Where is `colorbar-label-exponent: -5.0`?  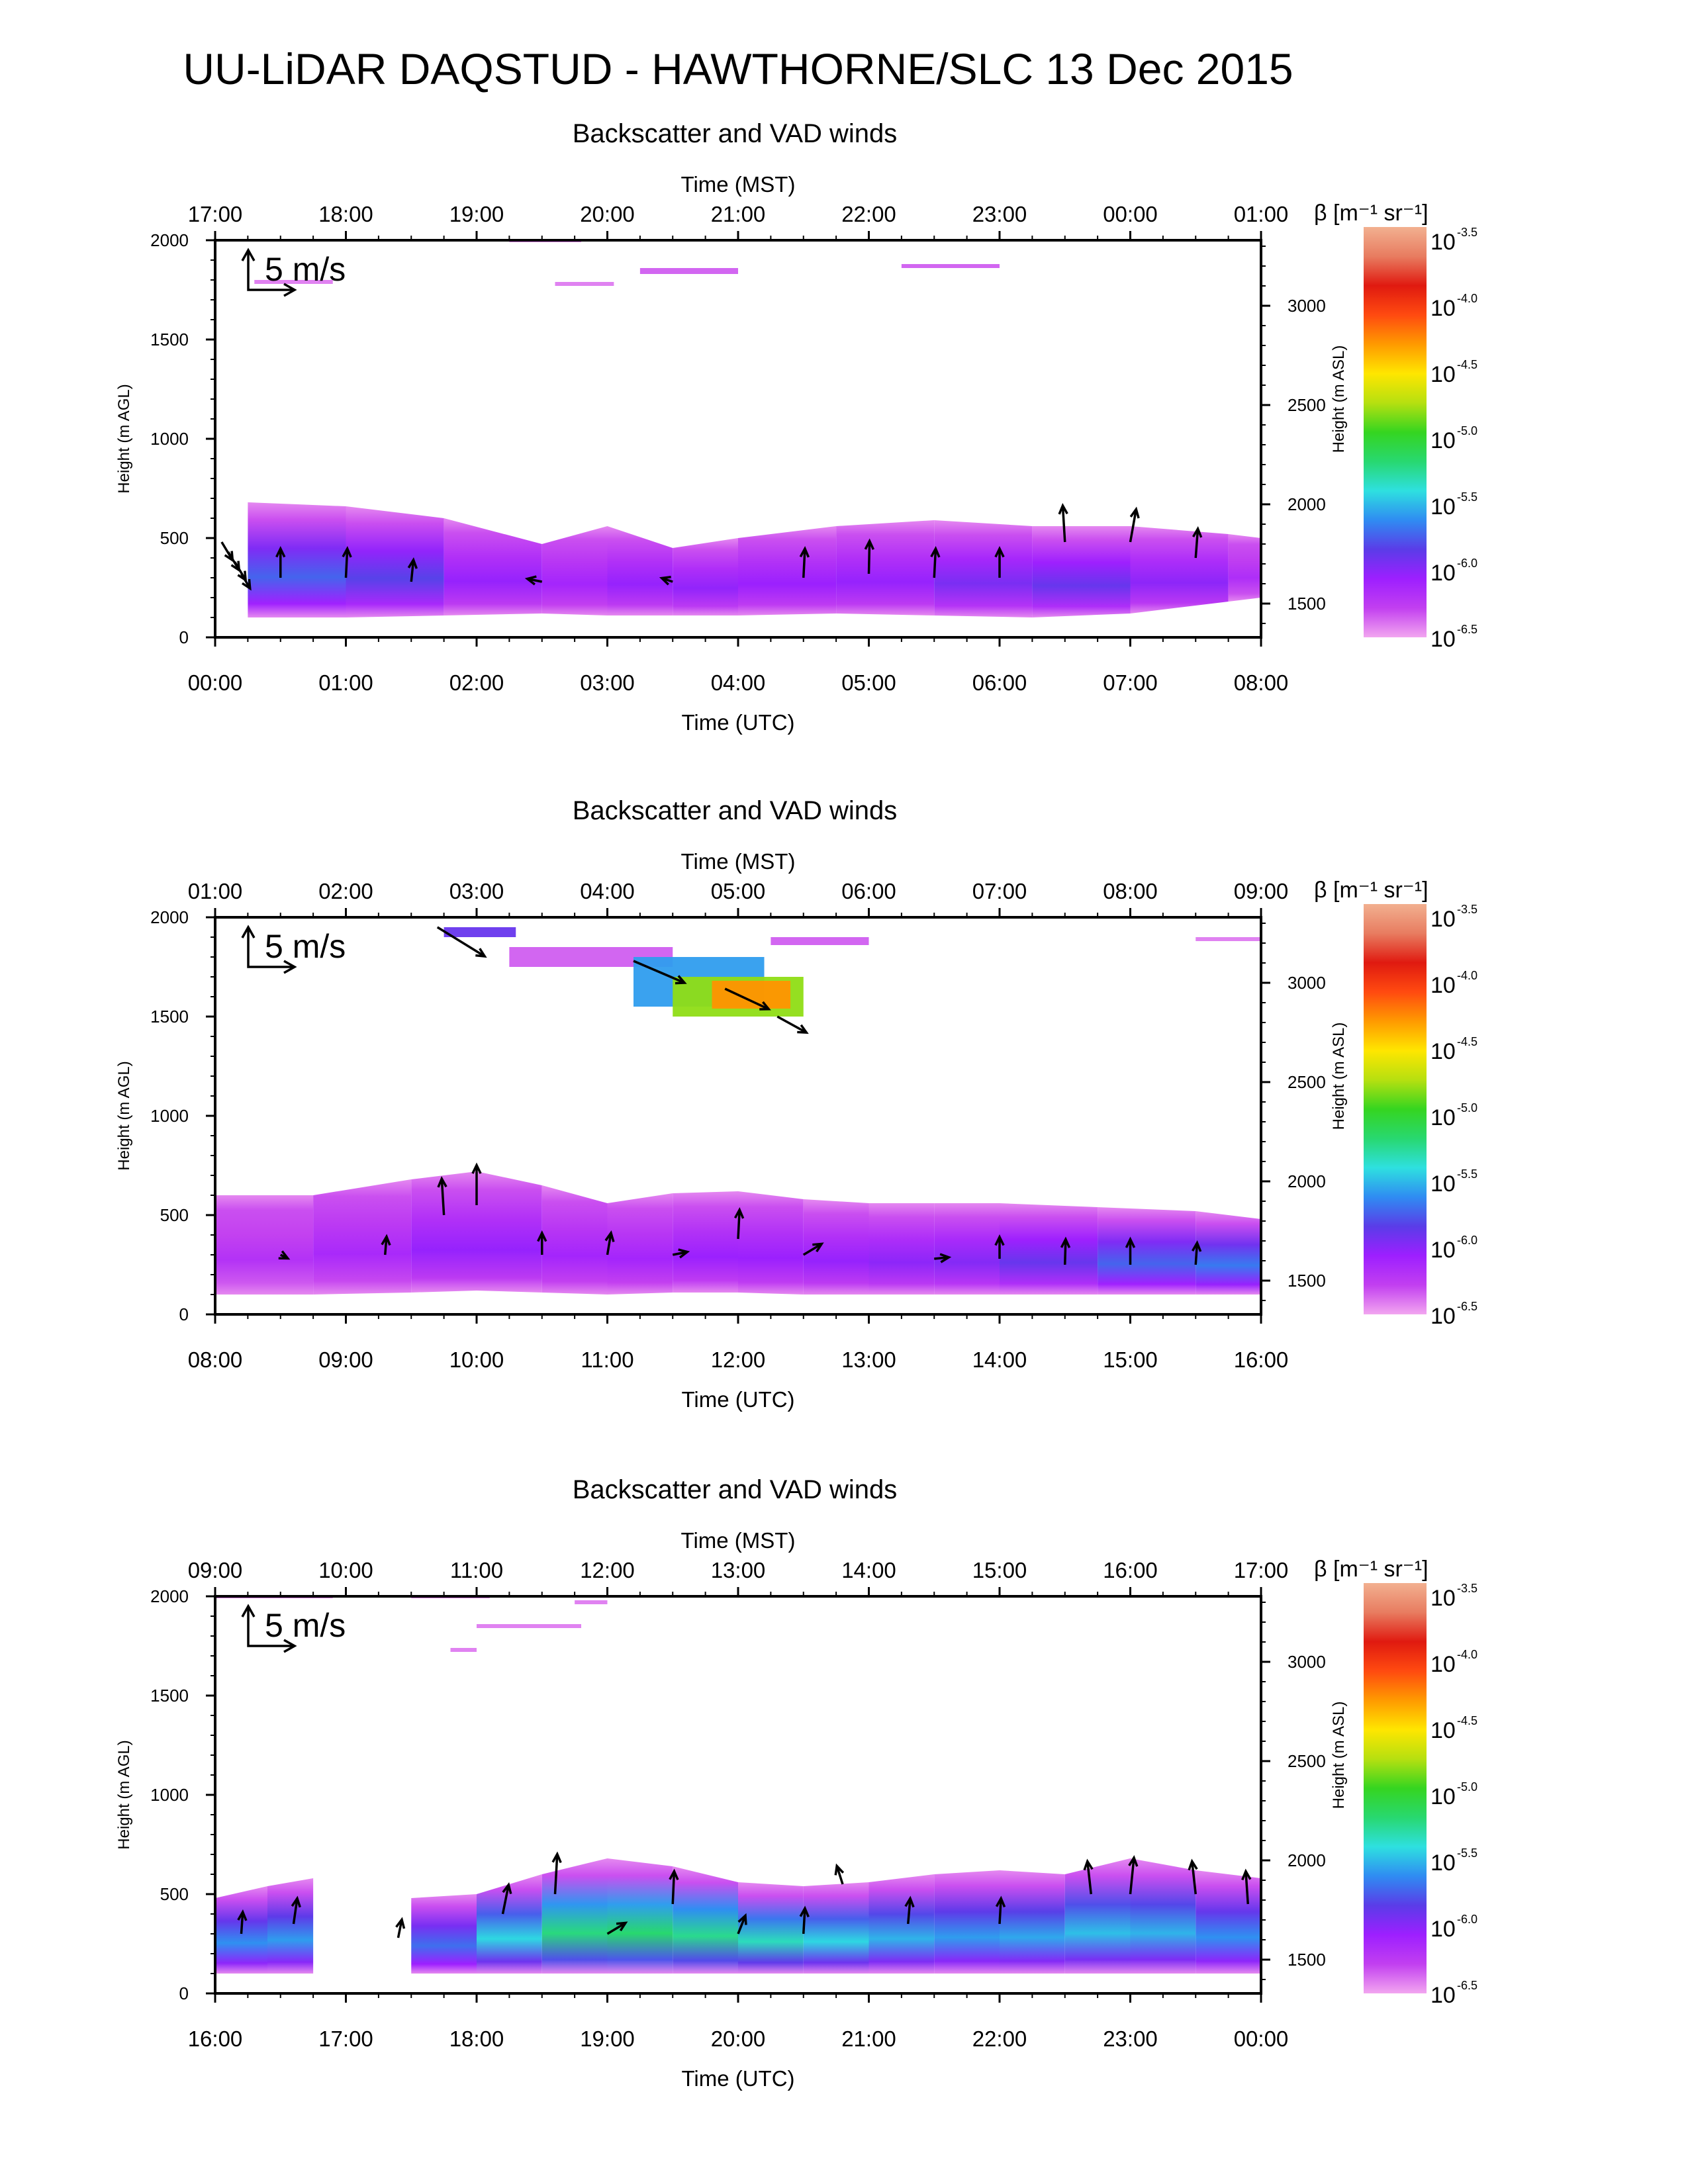 colorbar-label-exponent: -5.0 is located at coordinates (1467, 430).